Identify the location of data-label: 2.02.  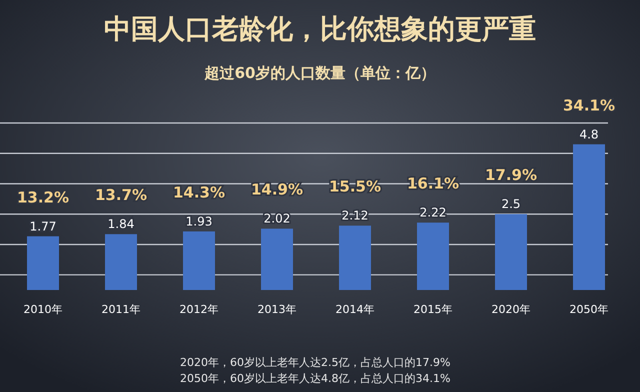
(277, 219).